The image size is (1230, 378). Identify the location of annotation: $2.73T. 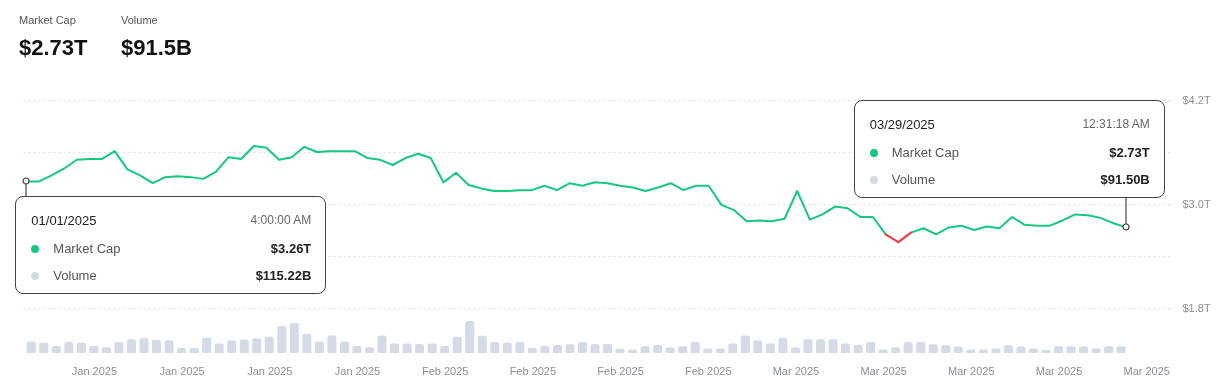
(1129, 153).